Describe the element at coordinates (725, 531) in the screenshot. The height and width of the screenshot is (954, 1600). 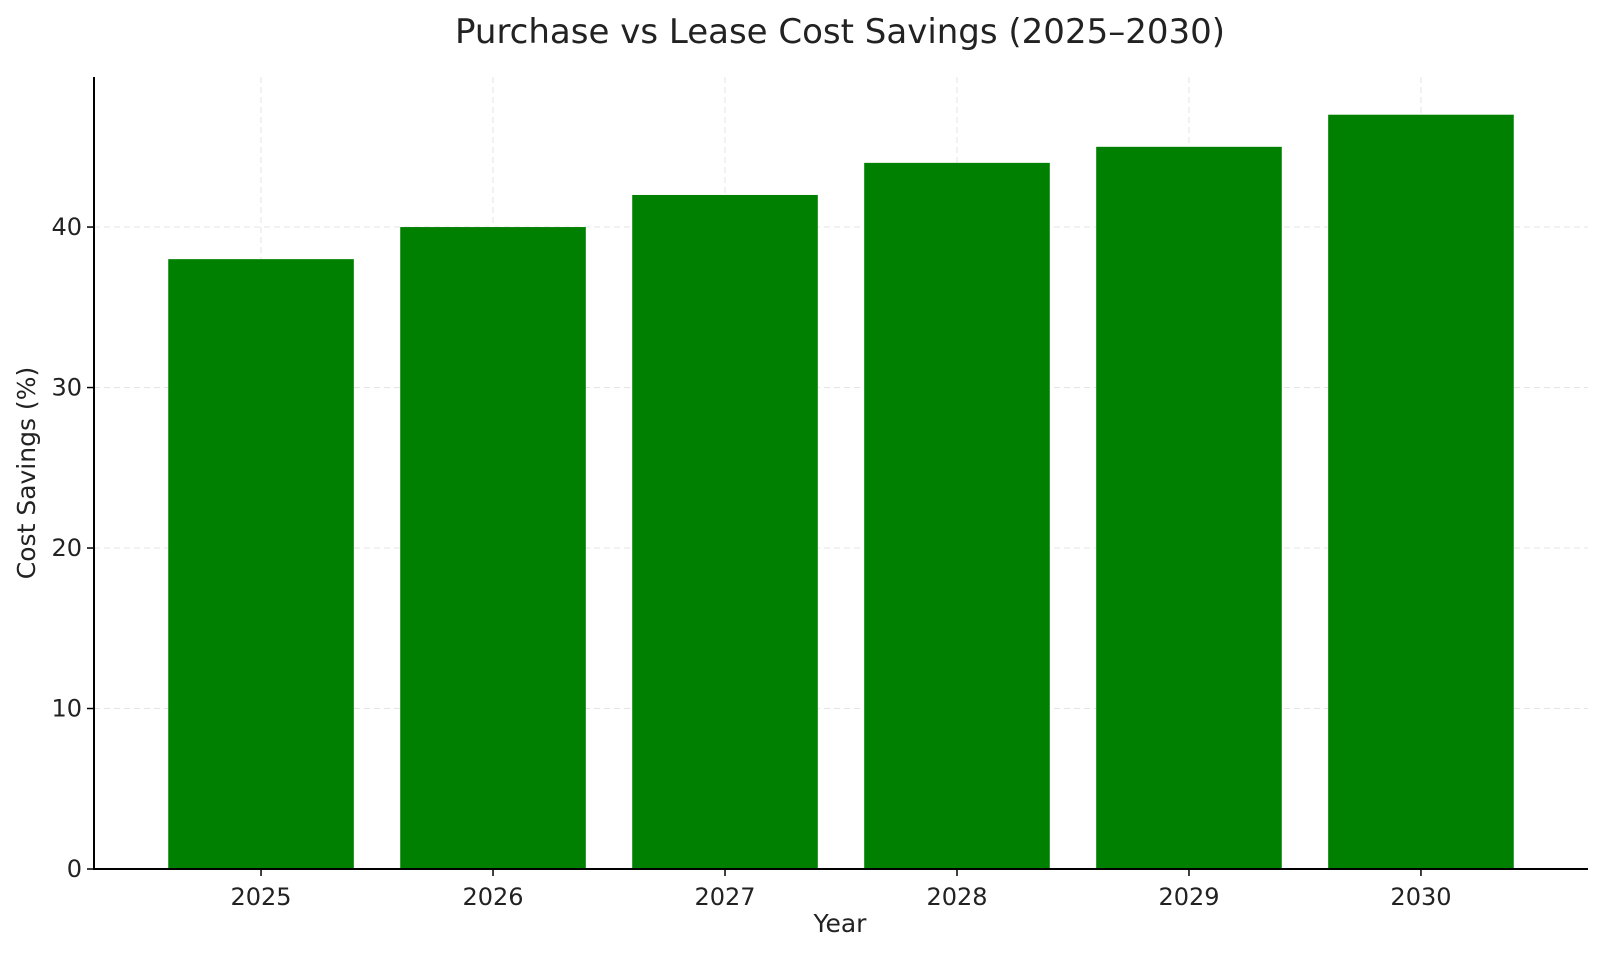
I see `bar-2027` at that location.